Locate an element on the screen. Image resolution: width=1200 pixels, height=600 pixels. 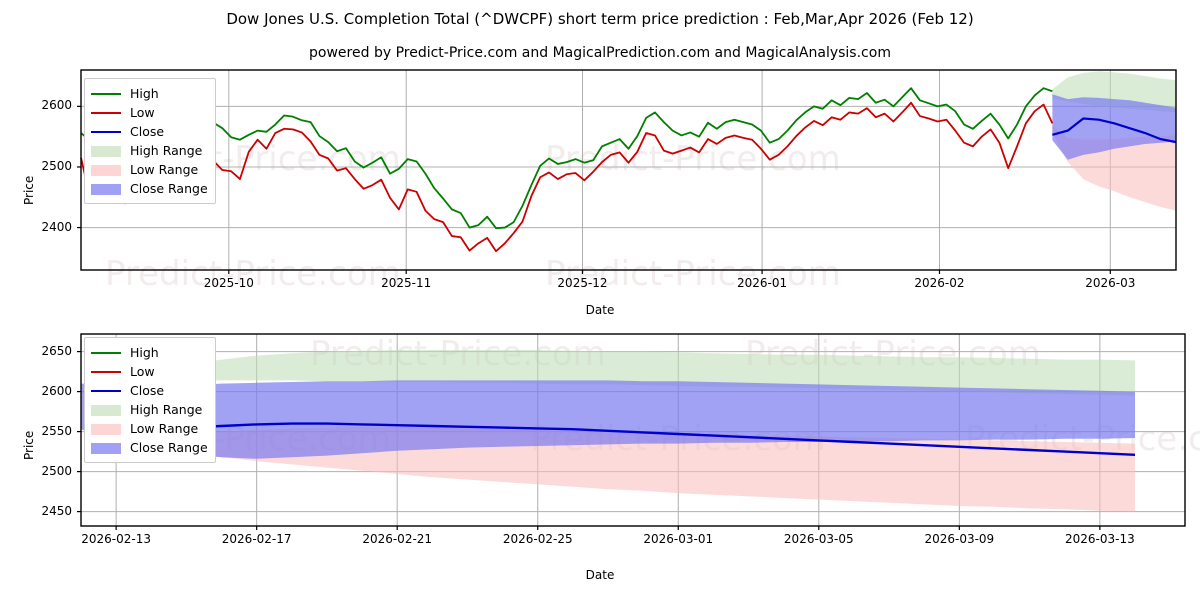
bottom-x-axis-label: Date is located at coordinates (600, 575).